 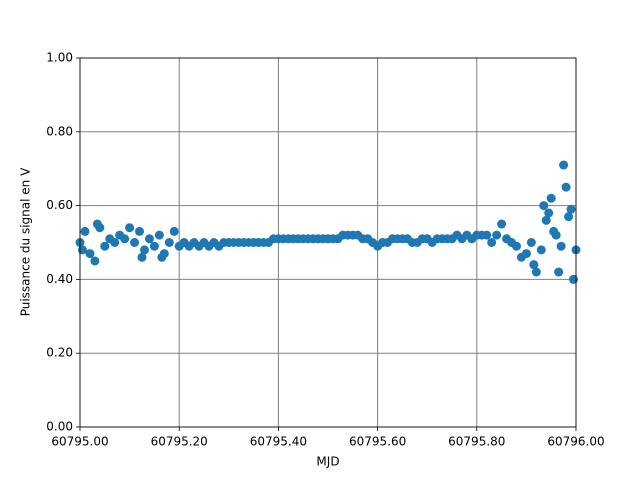 I want to click on y-tick-label: 0.60, so click(x=59, y=205).